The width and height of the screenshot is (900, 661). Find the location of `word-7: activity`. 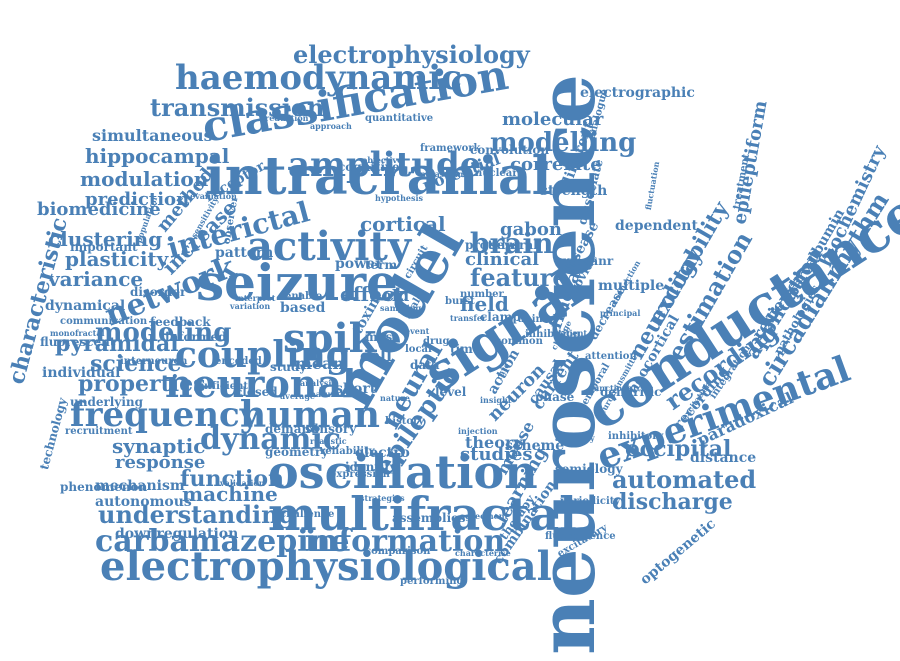

word-7: activity is located at coordinates (329, 246).